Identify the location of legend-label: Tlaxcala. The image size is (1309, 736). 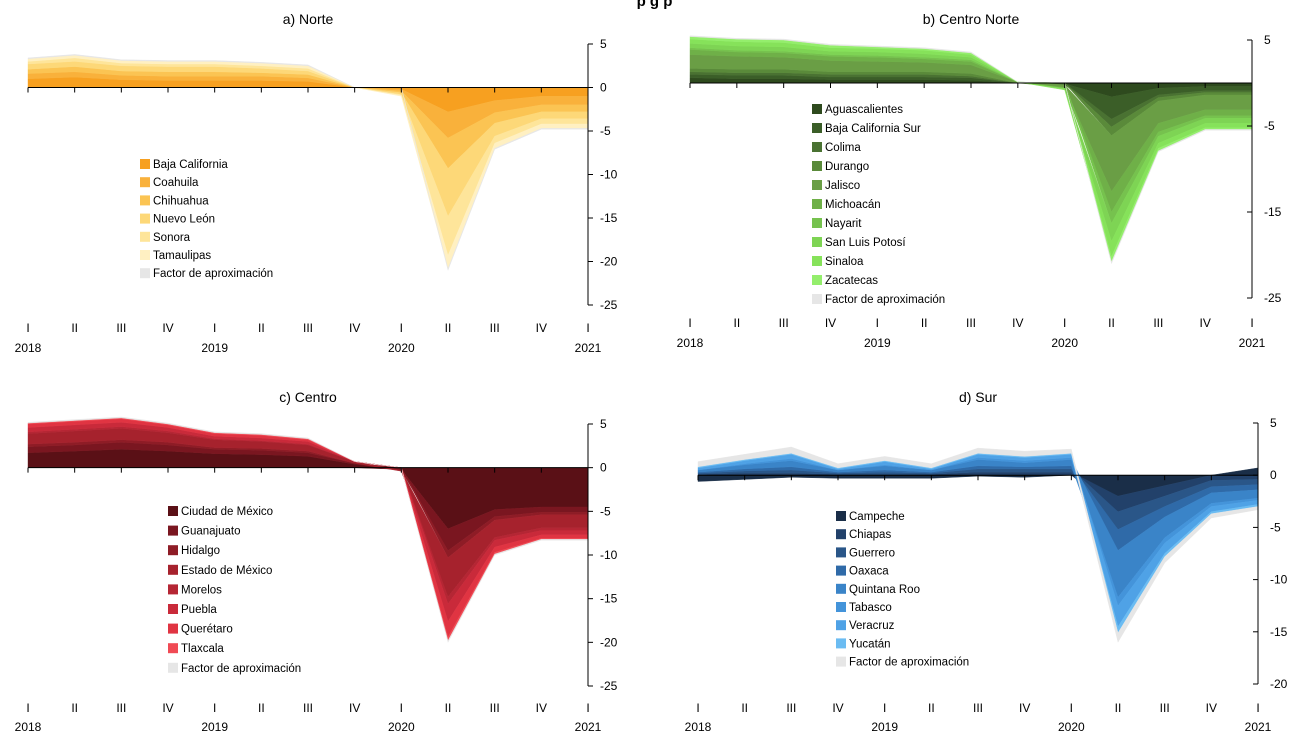
(202, 649).